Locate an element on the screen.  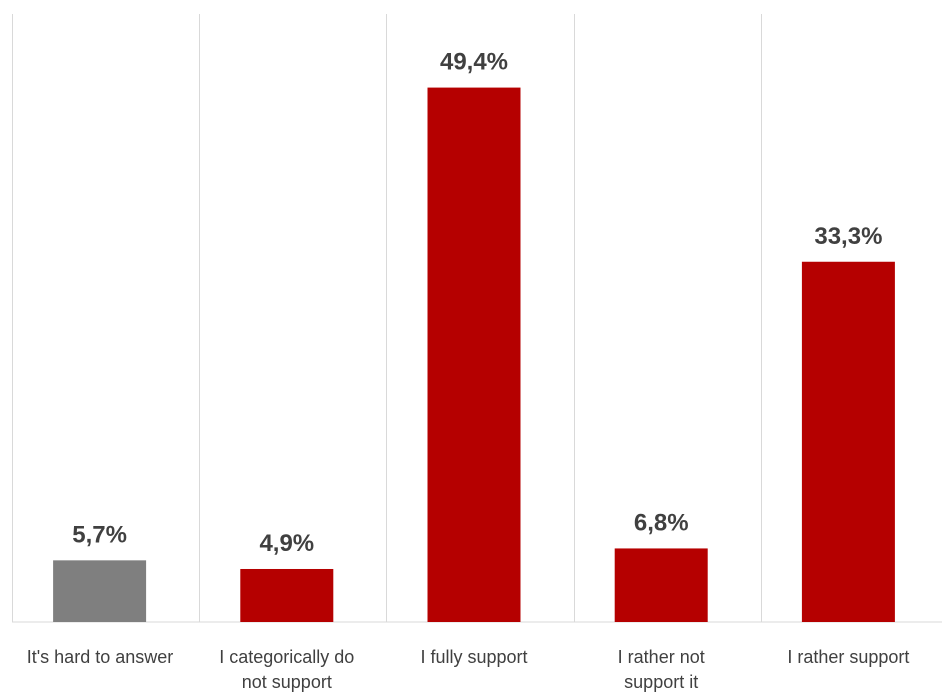
category-label: I categorically do not support is located at coordinates (286, 669).